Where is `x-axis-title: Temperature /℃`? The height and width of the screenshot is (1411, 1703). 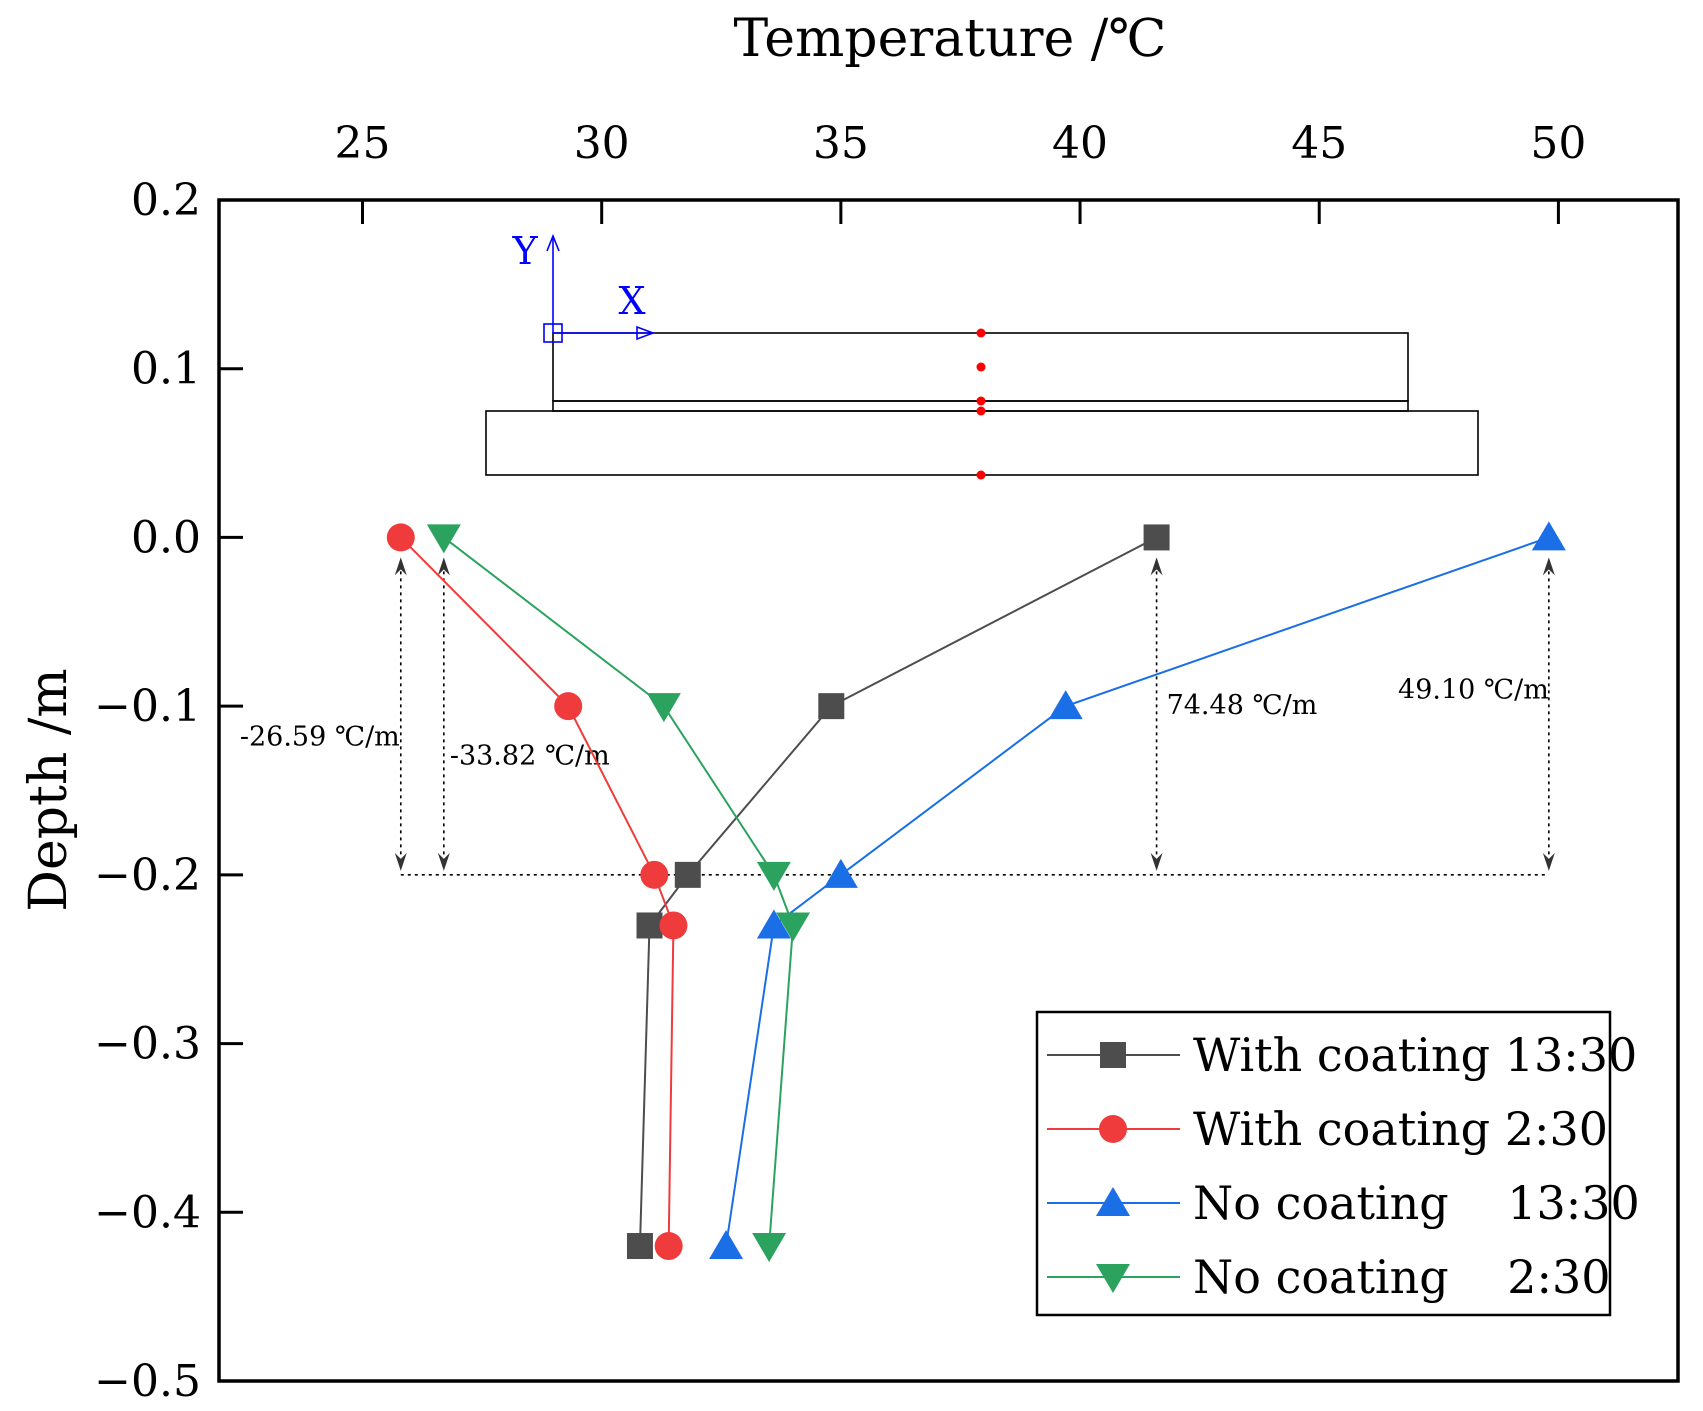 x-axis-title: Temperature /℃ is located at coordinates (950, 39).